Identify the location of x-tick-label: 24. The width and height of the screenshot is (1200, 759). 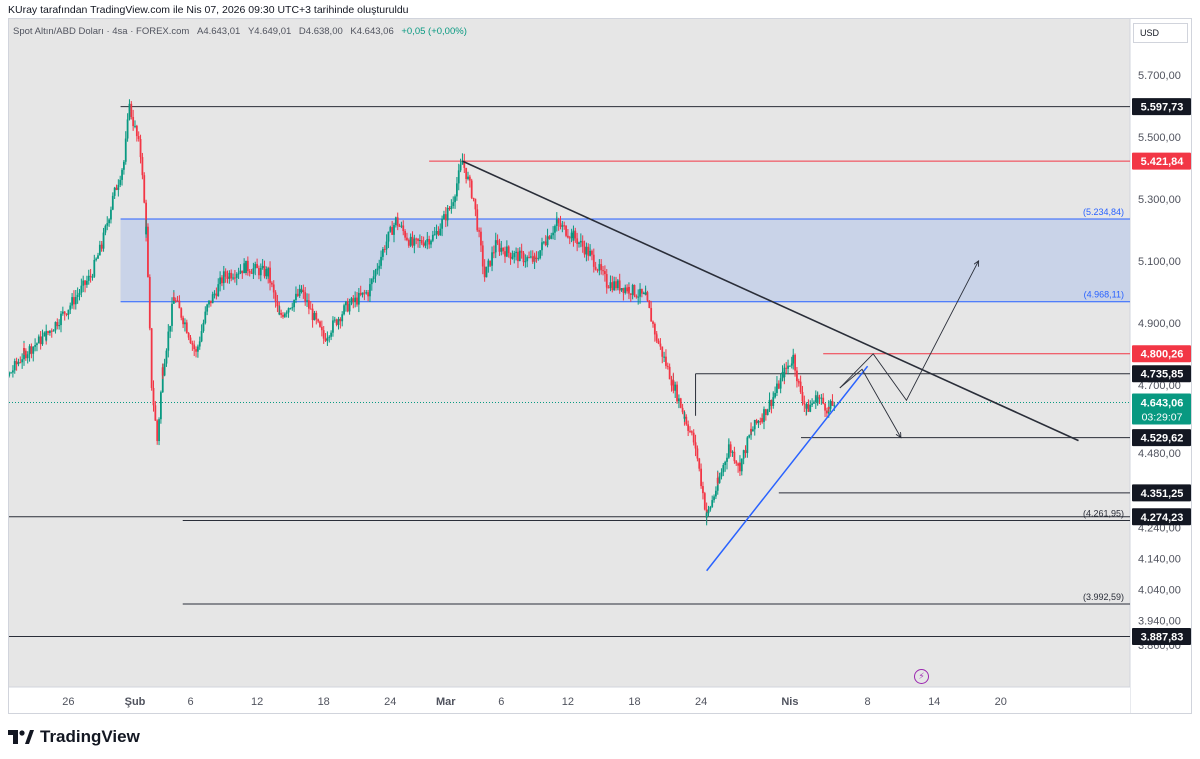
(701, 702).